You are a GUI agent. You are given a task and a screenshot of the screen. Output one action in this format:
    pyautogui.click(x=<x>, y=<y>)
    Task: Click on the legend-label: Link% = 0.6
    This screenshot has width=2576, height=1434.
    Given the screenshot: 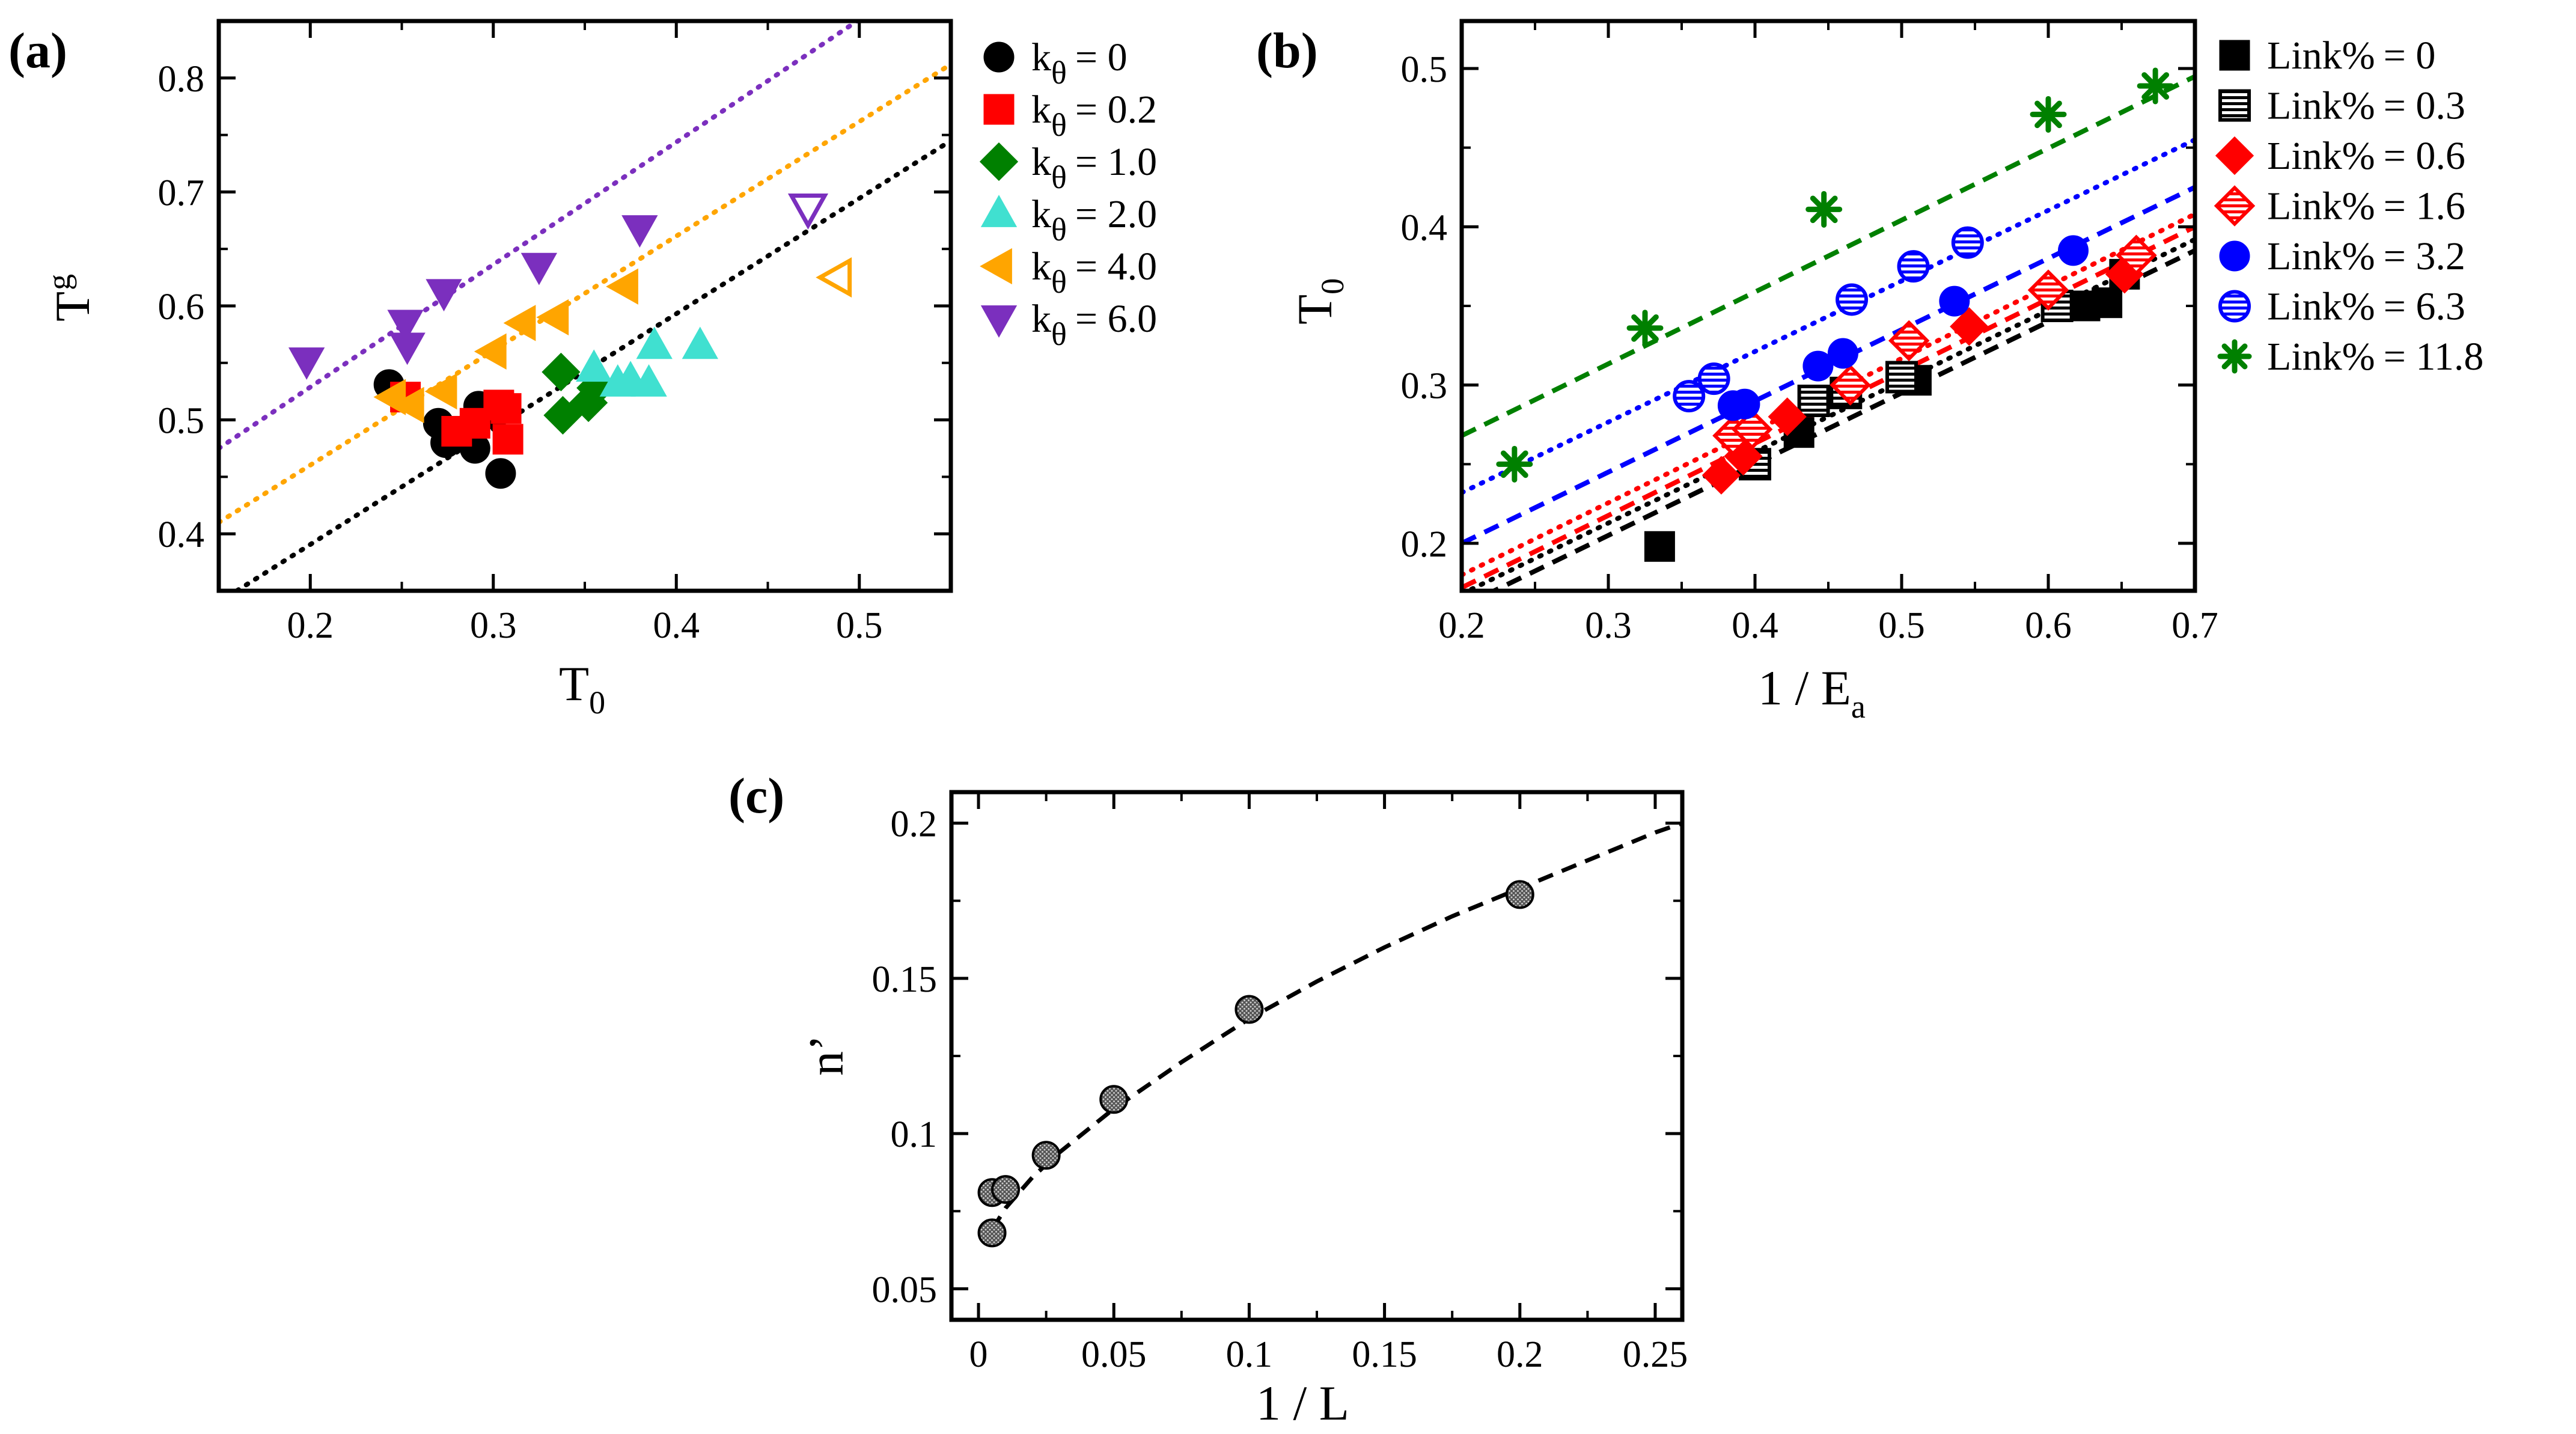 What is the action you would take?
    pyautogui.click(x=2366, y=156)
    